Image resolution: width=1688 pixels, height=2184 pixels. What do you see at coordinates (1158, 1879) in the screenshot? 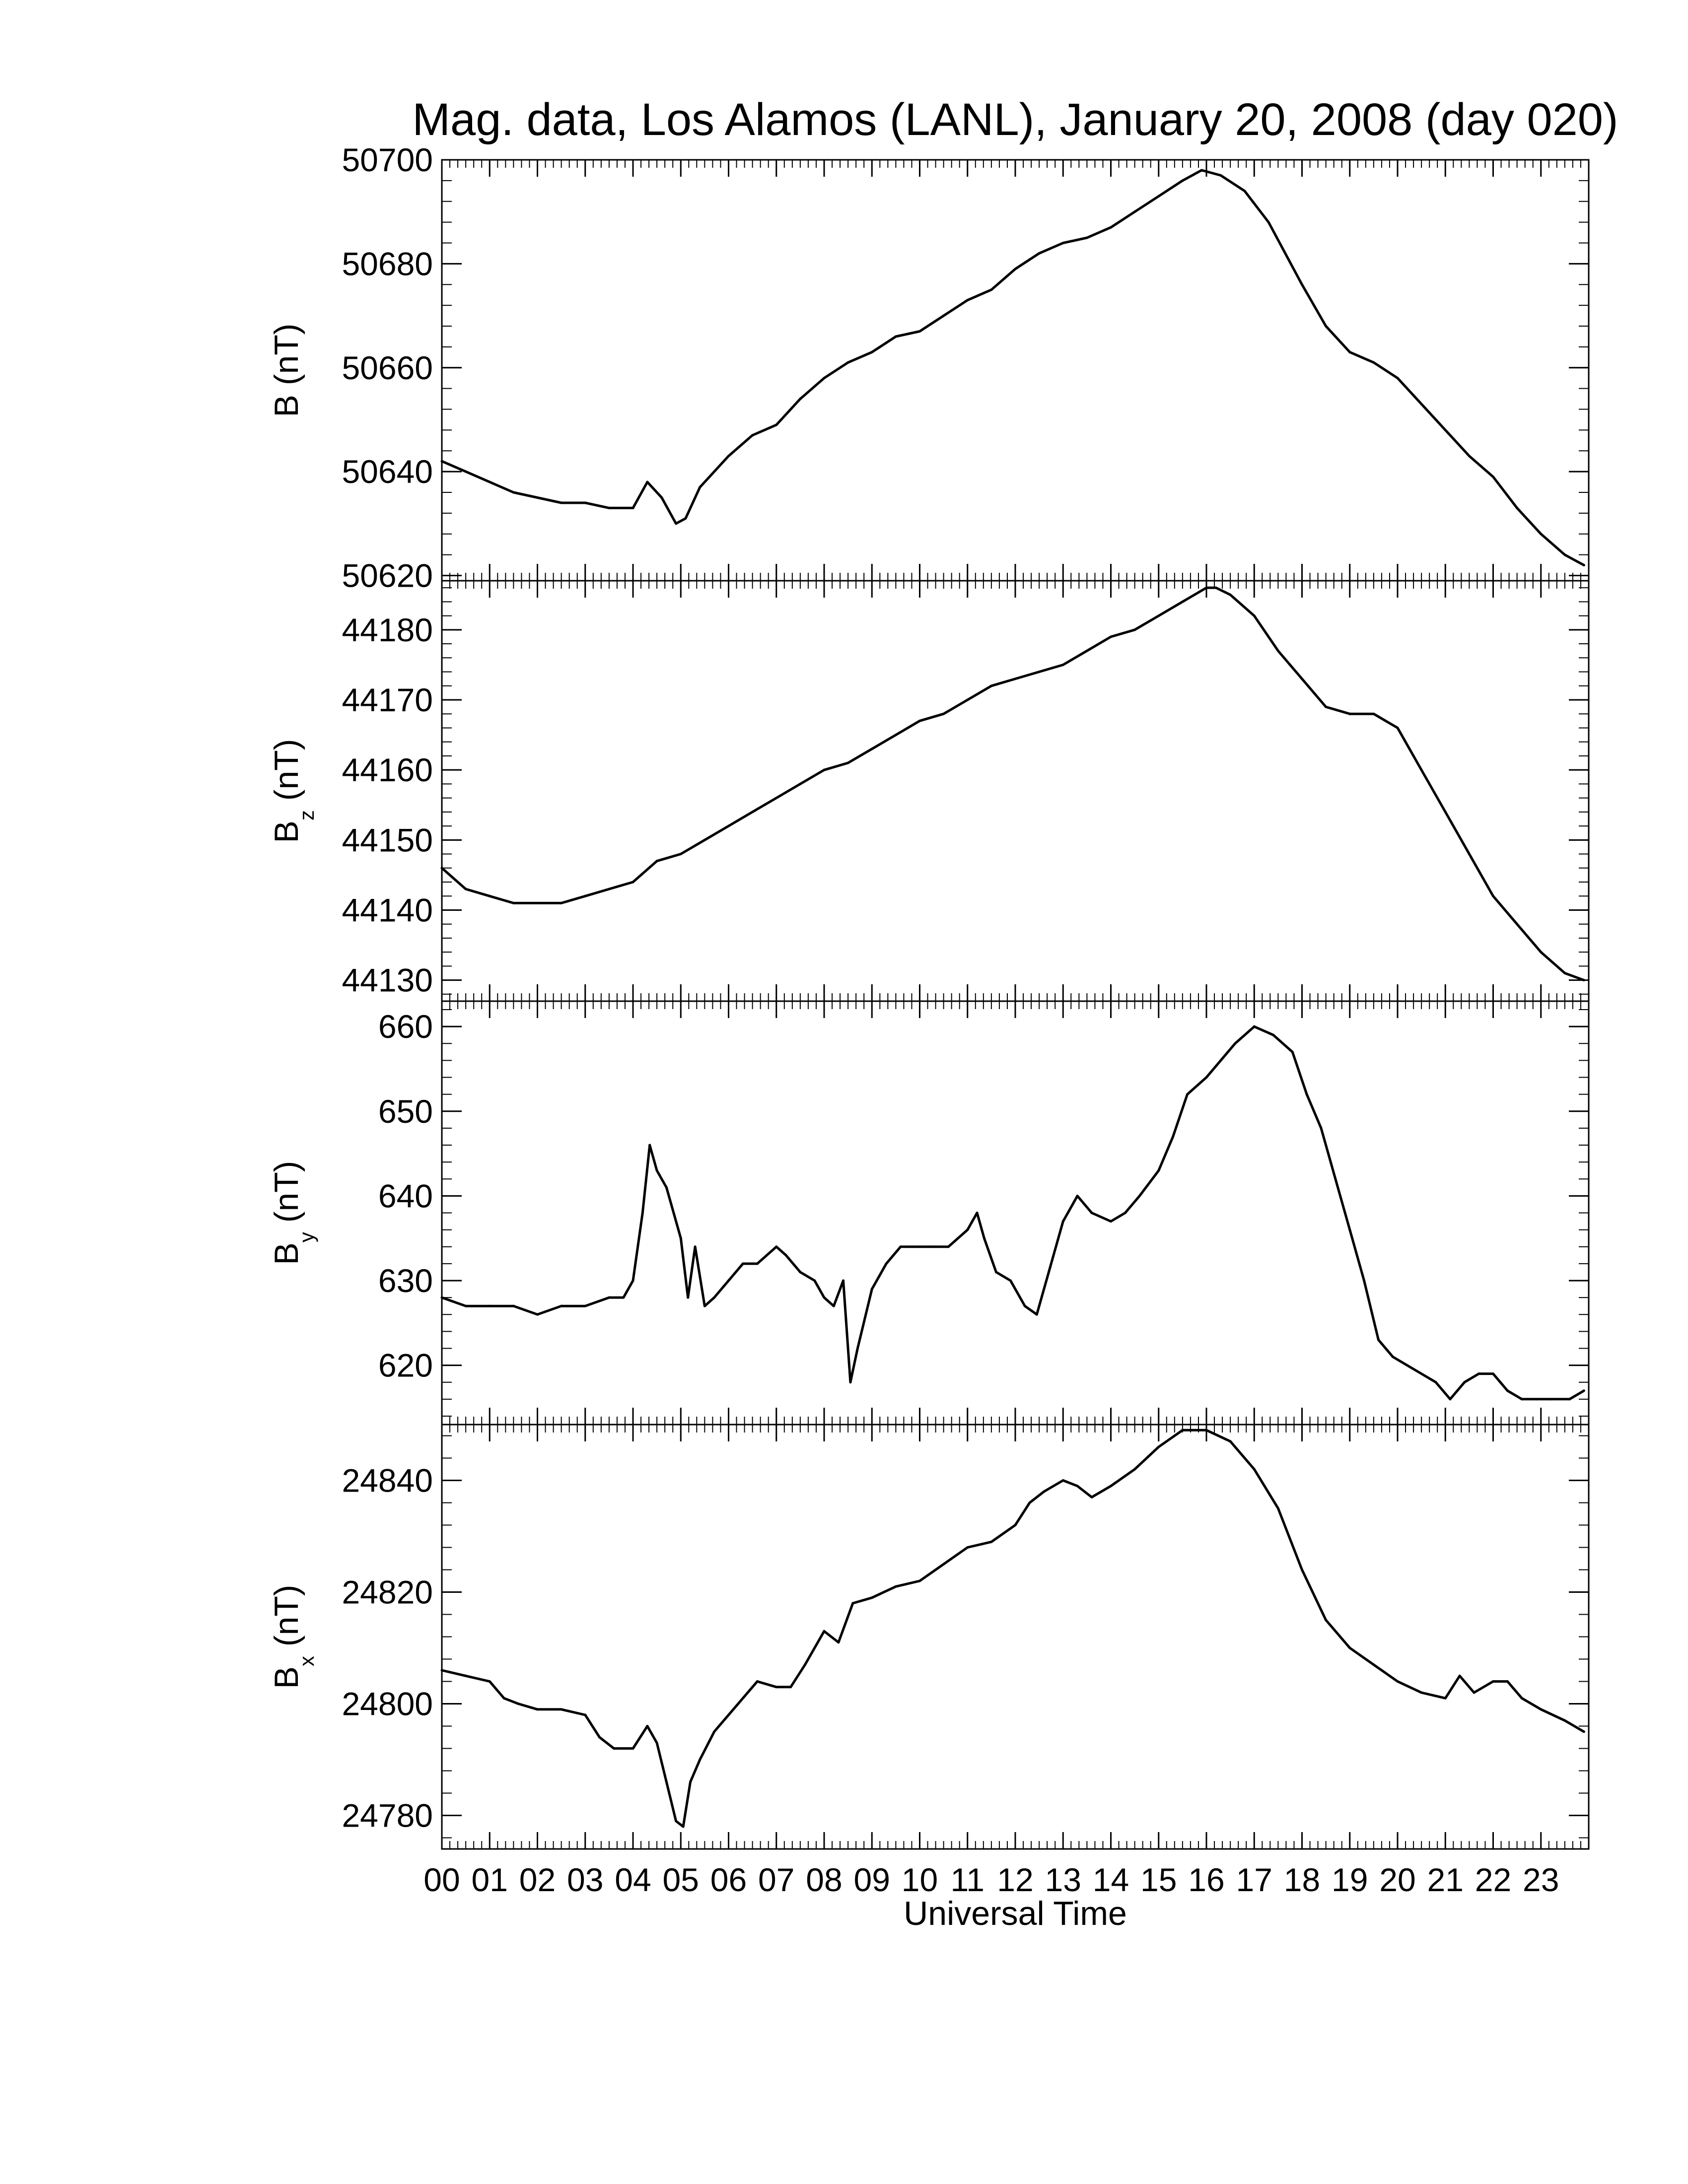
I see `x-tick-label: 15` at bounding box center [1158, 1879].